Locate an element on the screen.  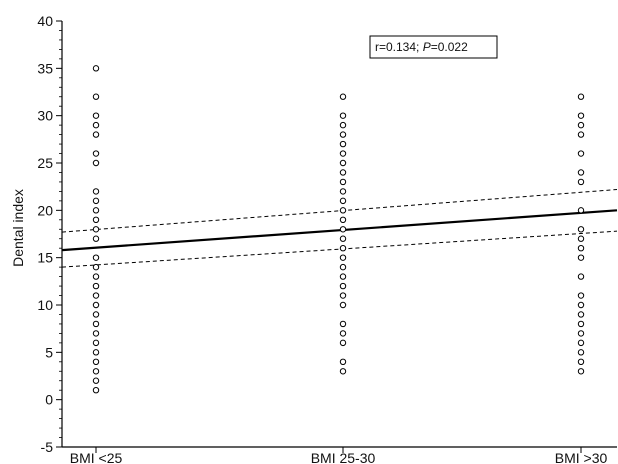
x-tick-label: BMI >30 is located at coordinates (581, 457).